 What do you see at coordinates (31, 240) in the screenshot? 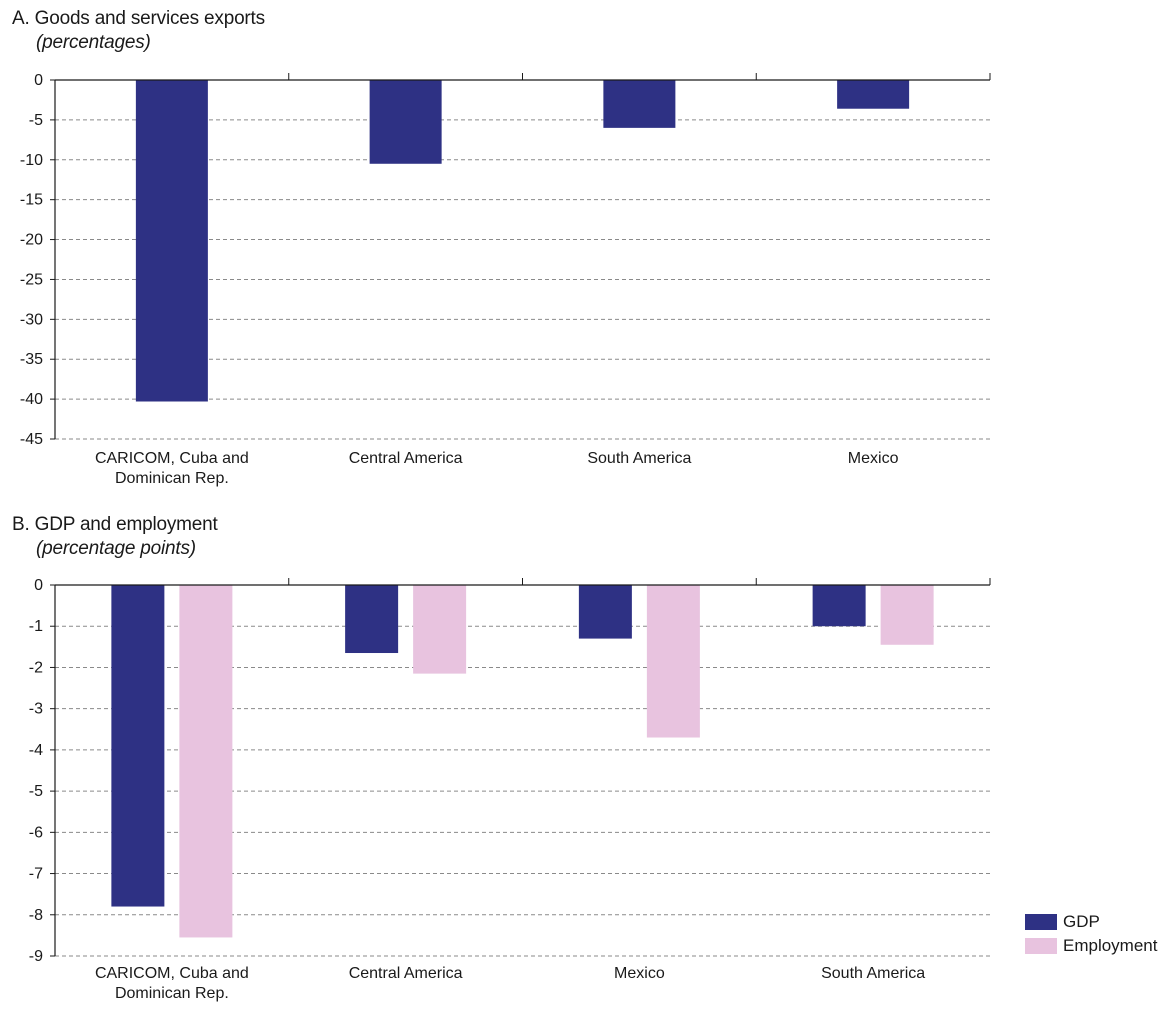
I see `y-tick-label-a-4: -20` at bounding box center [31, 240].